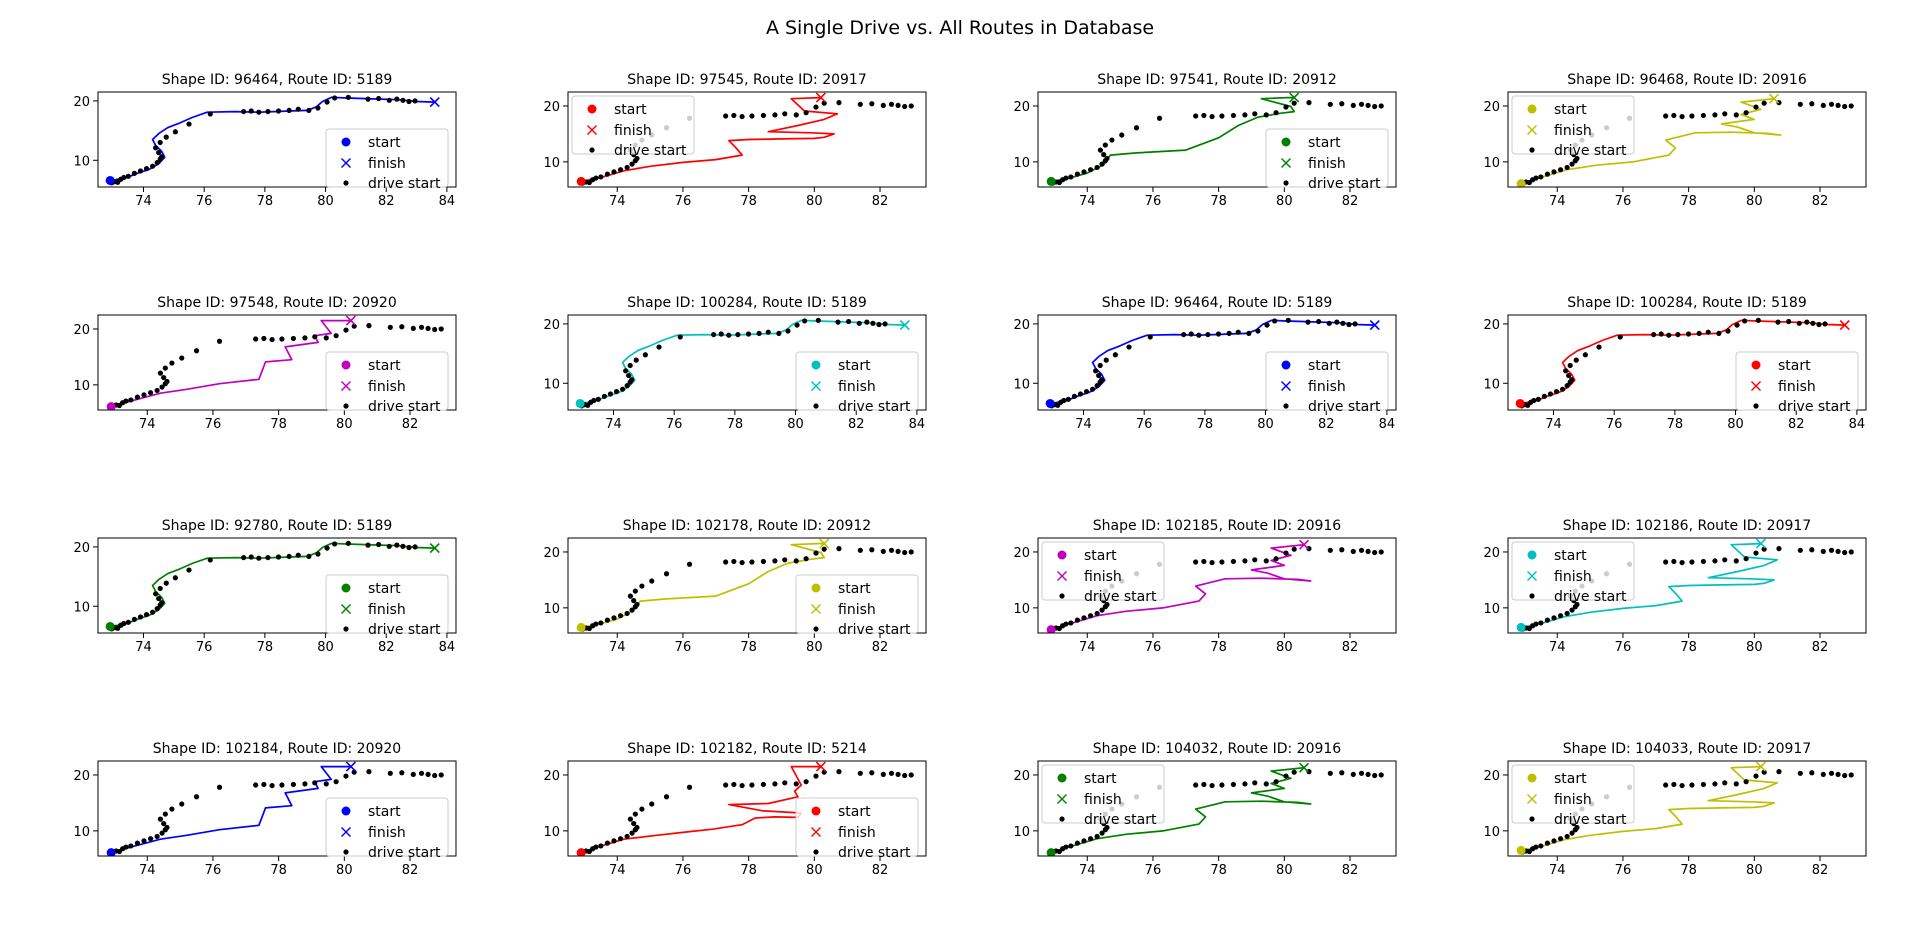 This screenshot has width=1920, height=947. What do you see at coordinates (1557, 201) in the screenshot?
I see `x-tick-label: 74` at bounding box center [1557, 201].